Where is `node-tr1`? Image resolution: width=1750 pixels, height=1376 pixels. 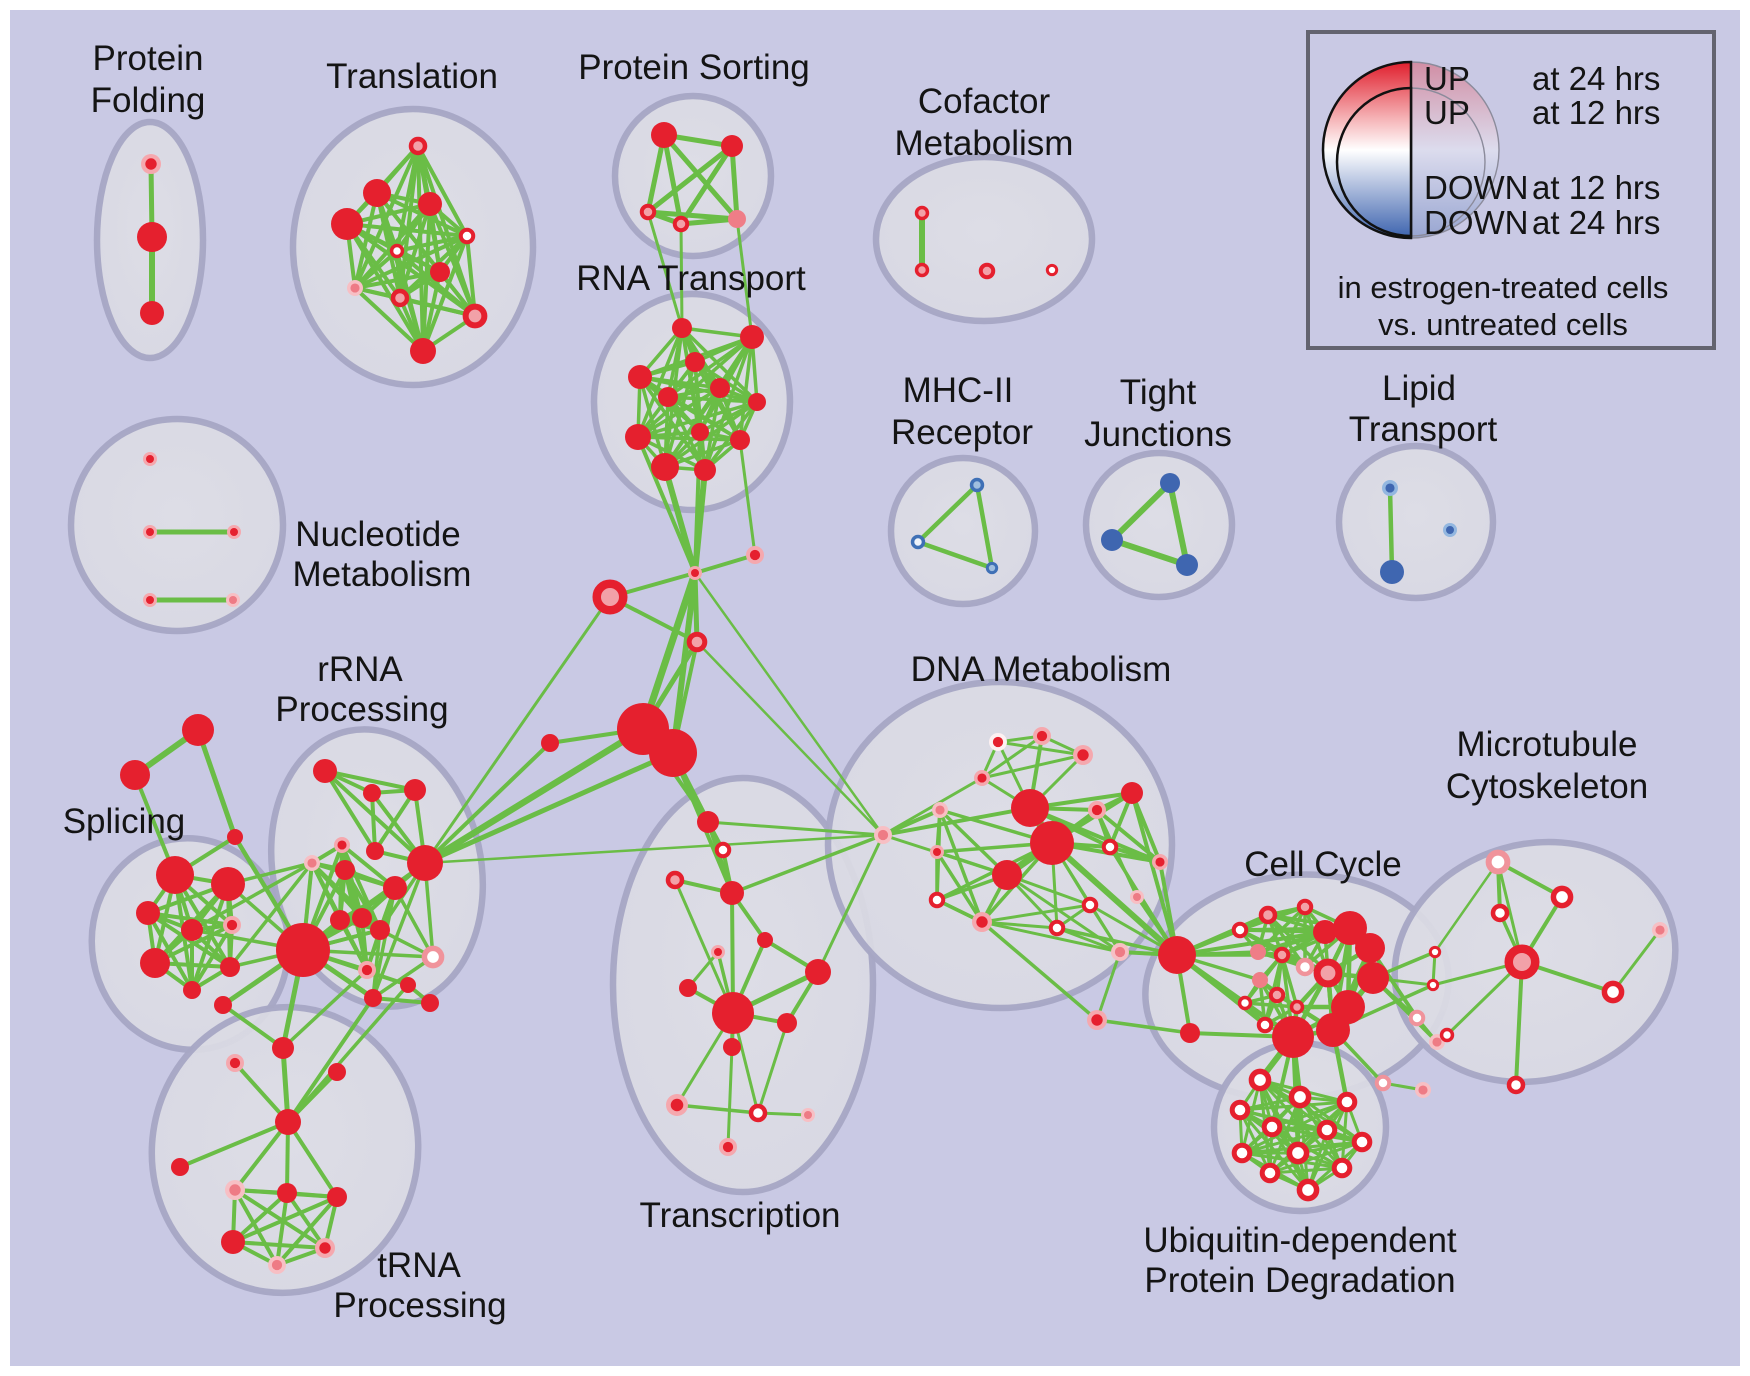 node-tr1 is located at coordinates (418, 146).